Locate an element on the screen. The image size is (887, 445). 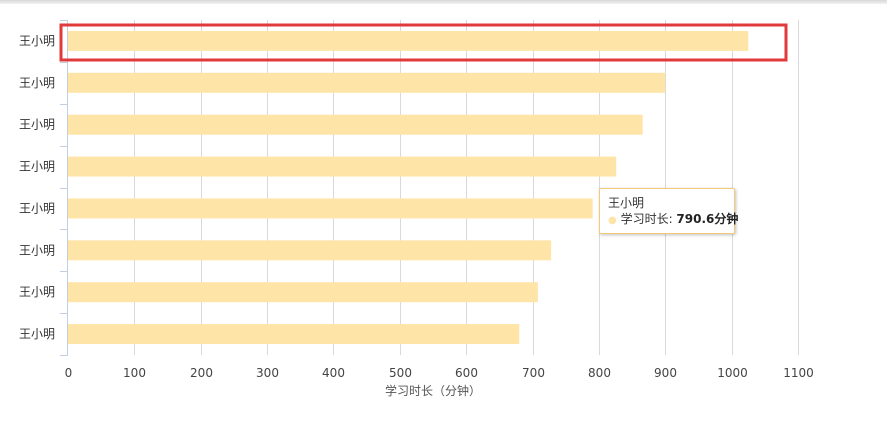
x-tick-label: 600 is located at coordinates (466, 373).